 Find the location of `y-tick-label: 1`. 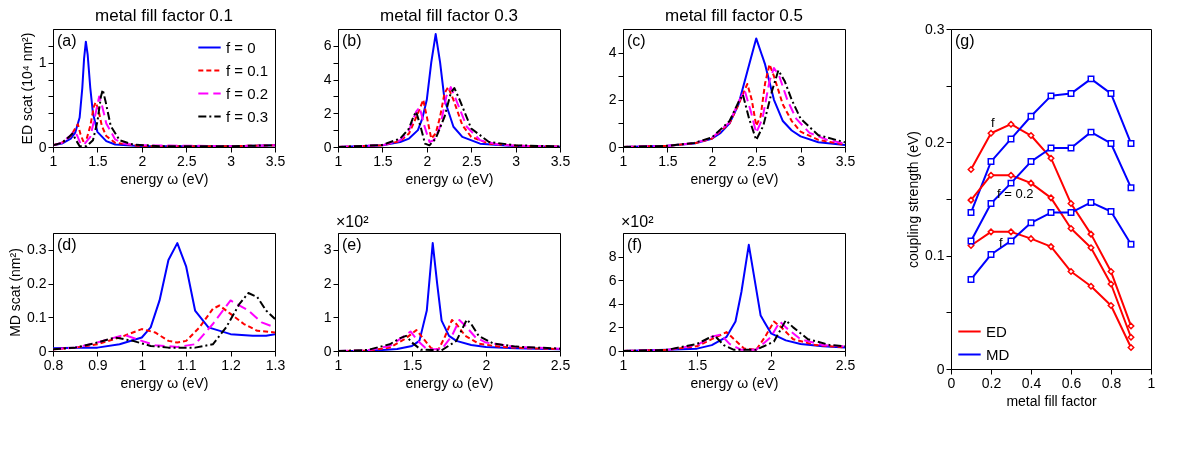

y-tick-label: 1 is located at coordinates (327, 316).